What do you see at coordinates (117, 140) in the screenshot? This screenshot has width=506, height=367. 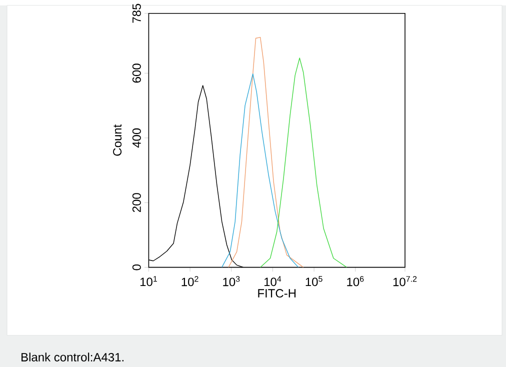 I see `y-axis-title: Count` at bounding box center [117, 140].